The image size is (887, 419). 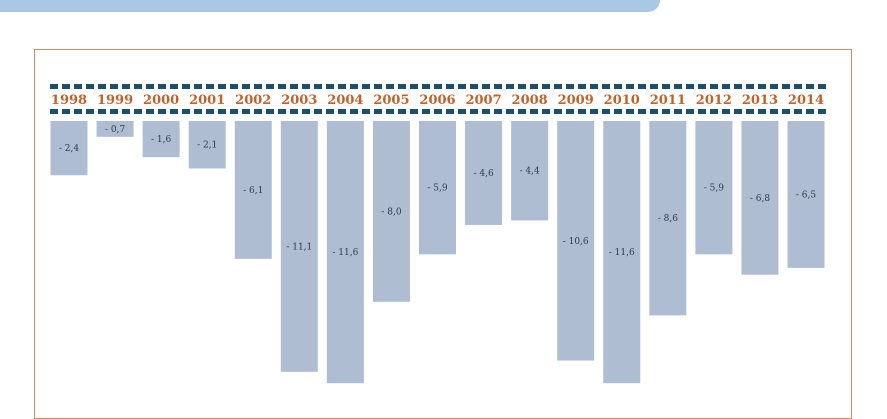 I want to click on year-label: 2011, so click(x=668, y=100).